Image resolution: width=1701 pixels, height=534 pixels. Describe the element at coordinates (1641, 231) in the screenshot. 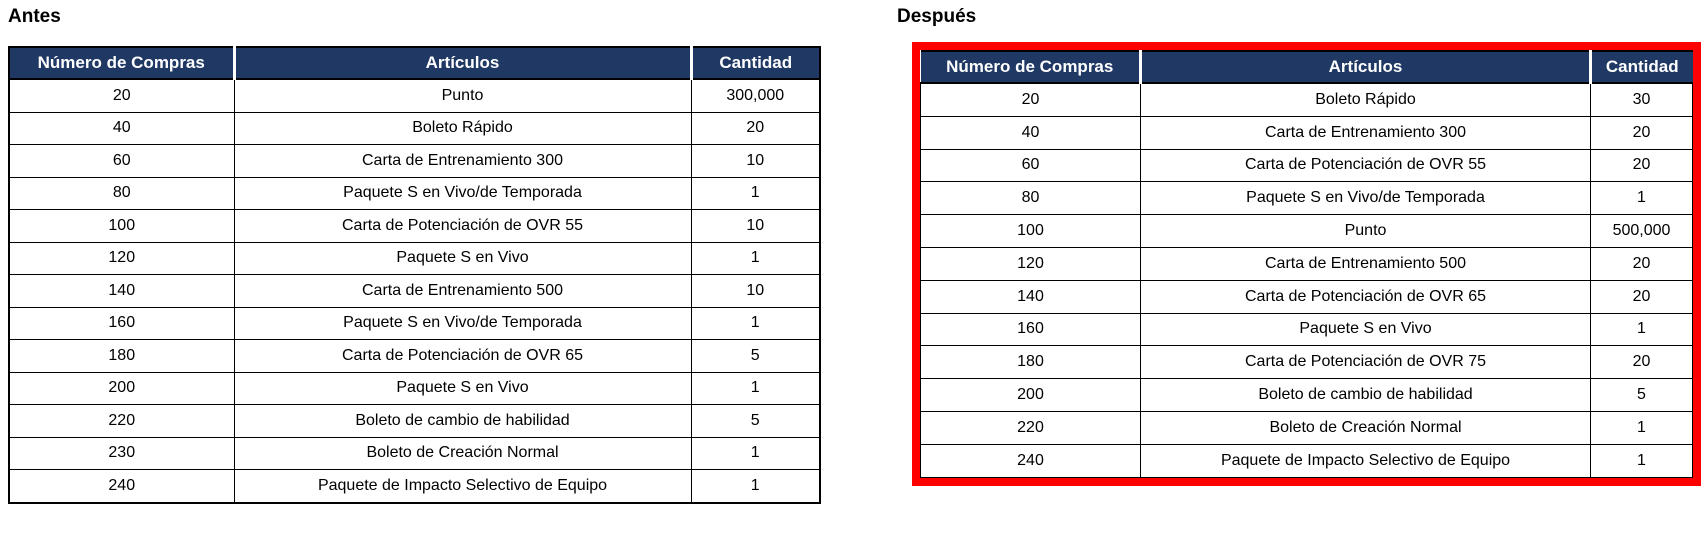

I see `quantity-cell: 500,000` at that location.